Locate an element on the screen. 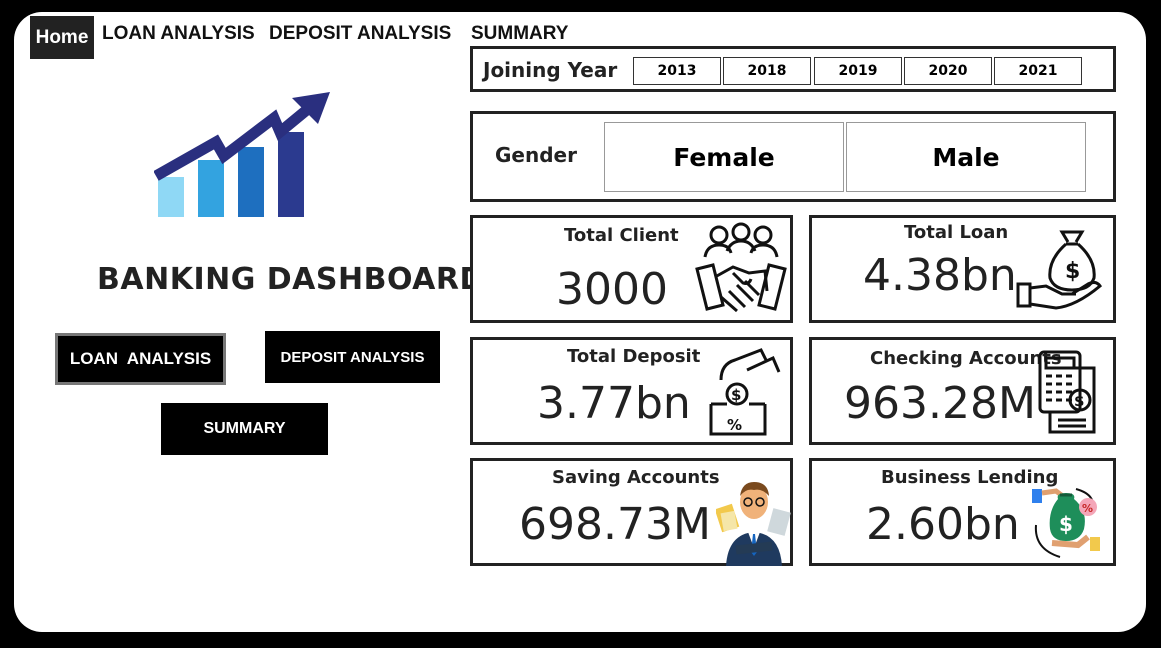 Image resolution: width=1161 pixels, height=648 pixels. gender-label: Gender is located at coordinates (536, 155).